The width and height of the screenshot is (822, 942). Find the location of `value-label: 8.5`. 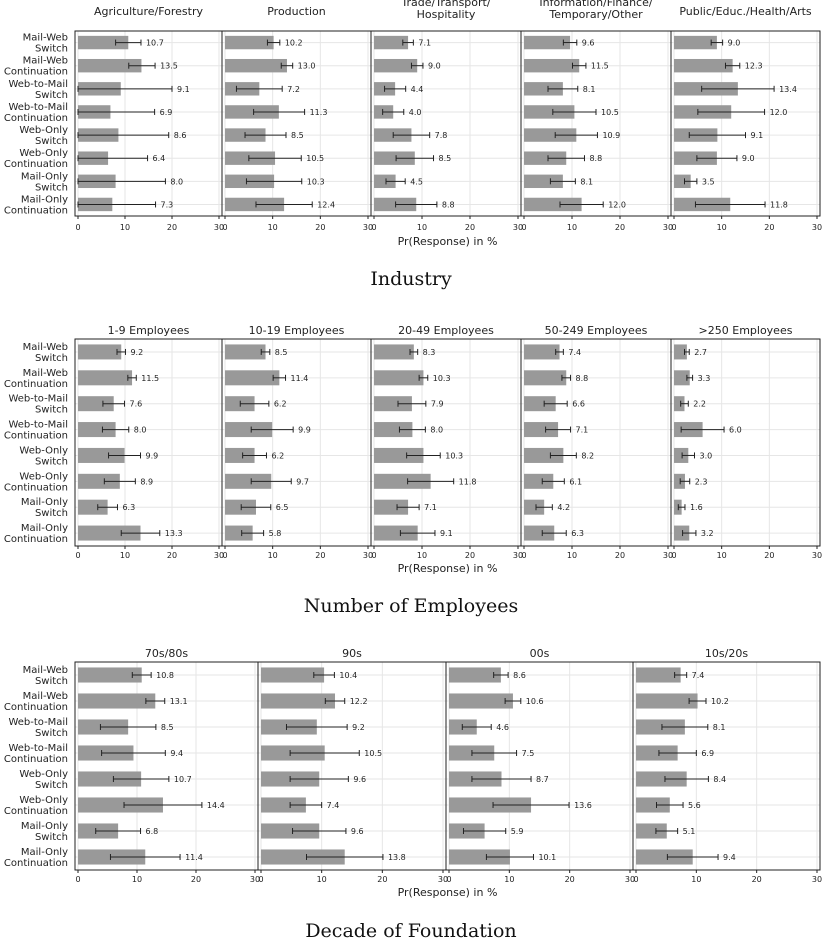

value-label: 8.5 is located at coordinates (281, 352).